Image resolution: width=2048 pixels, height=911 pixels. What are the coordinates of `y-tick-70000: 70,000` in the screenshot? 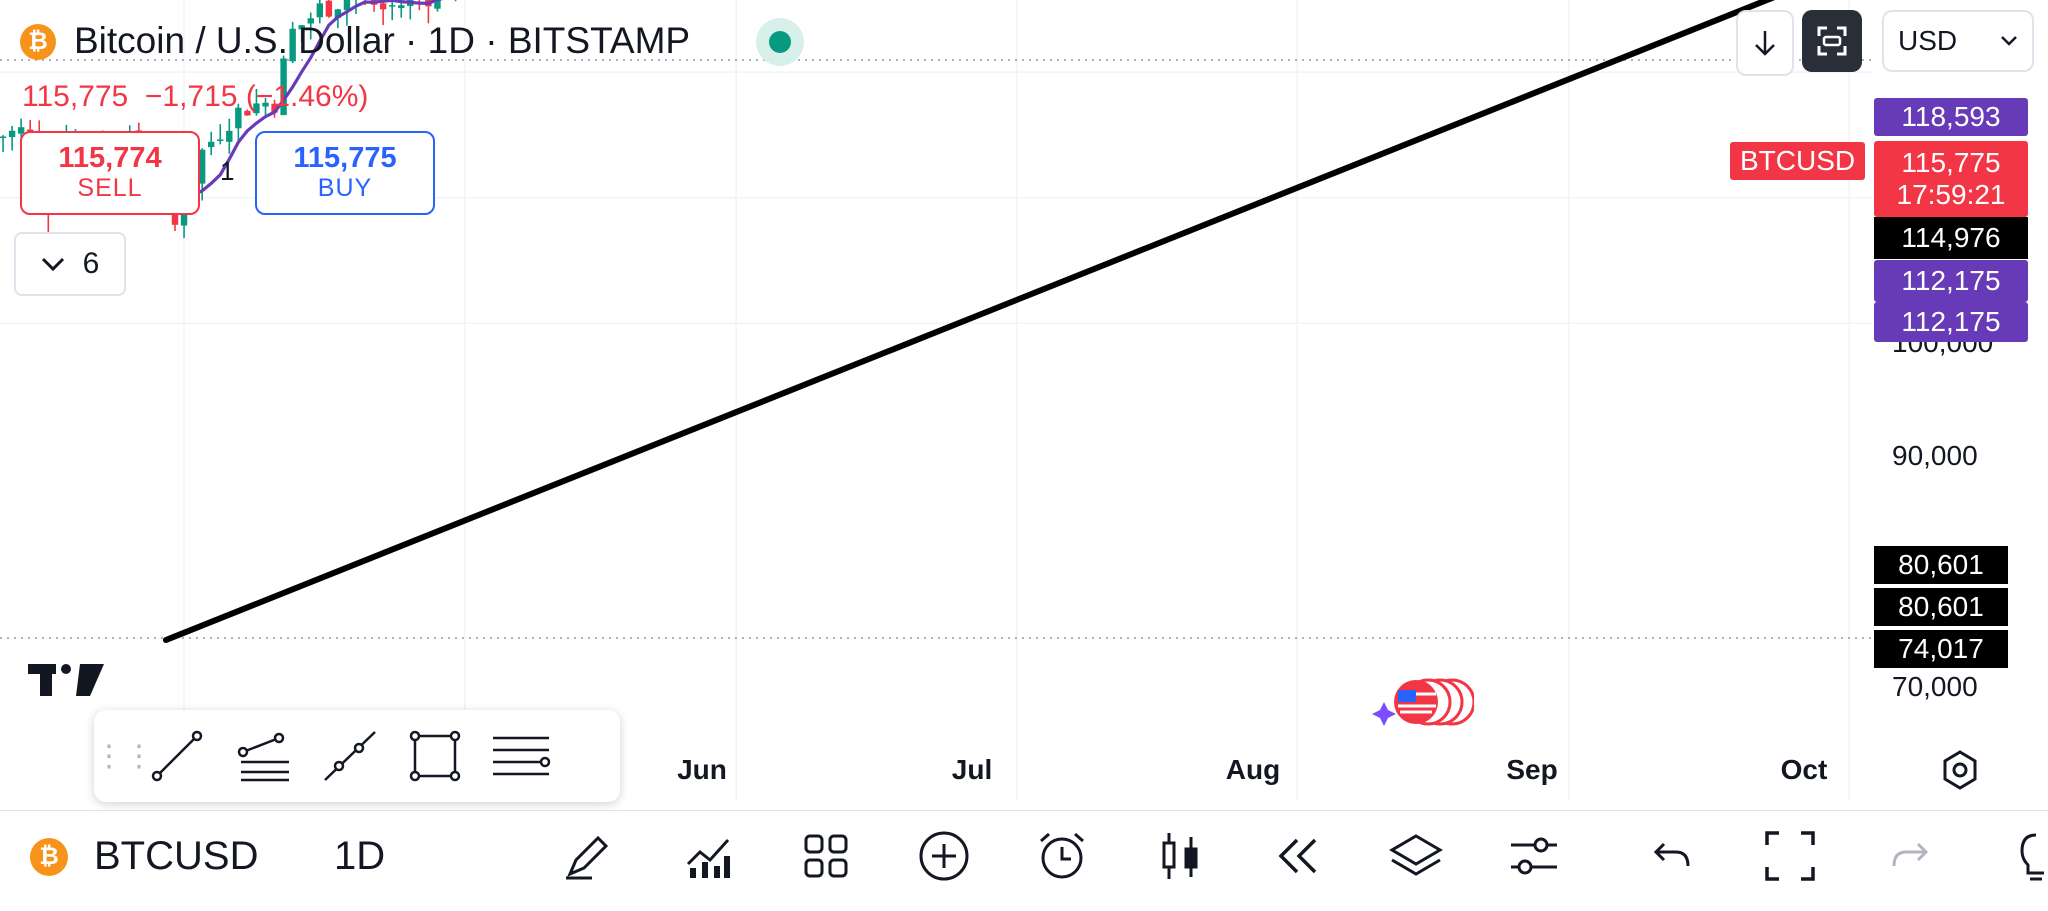 It's located at (1935, 686).